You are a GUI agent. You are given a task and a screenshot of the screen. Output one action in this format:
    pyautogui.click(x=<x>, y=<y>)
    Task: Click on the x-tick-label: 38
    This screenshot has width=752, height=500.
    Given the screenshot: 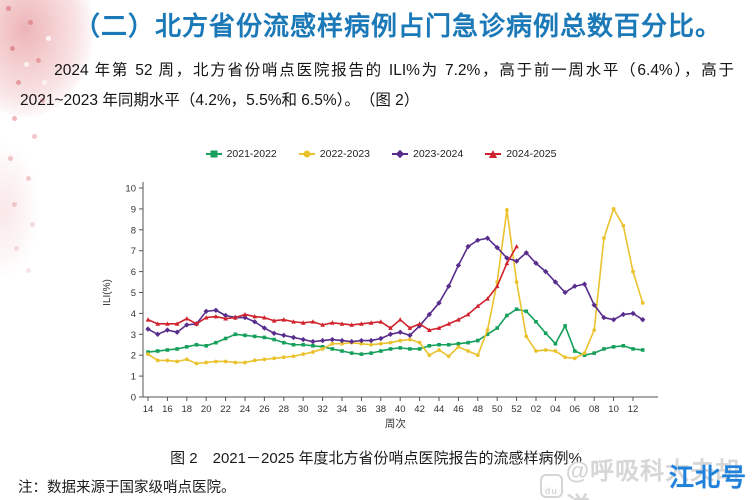 What is the action you would take?
    pyautogui.click(x=381, y=409)
    